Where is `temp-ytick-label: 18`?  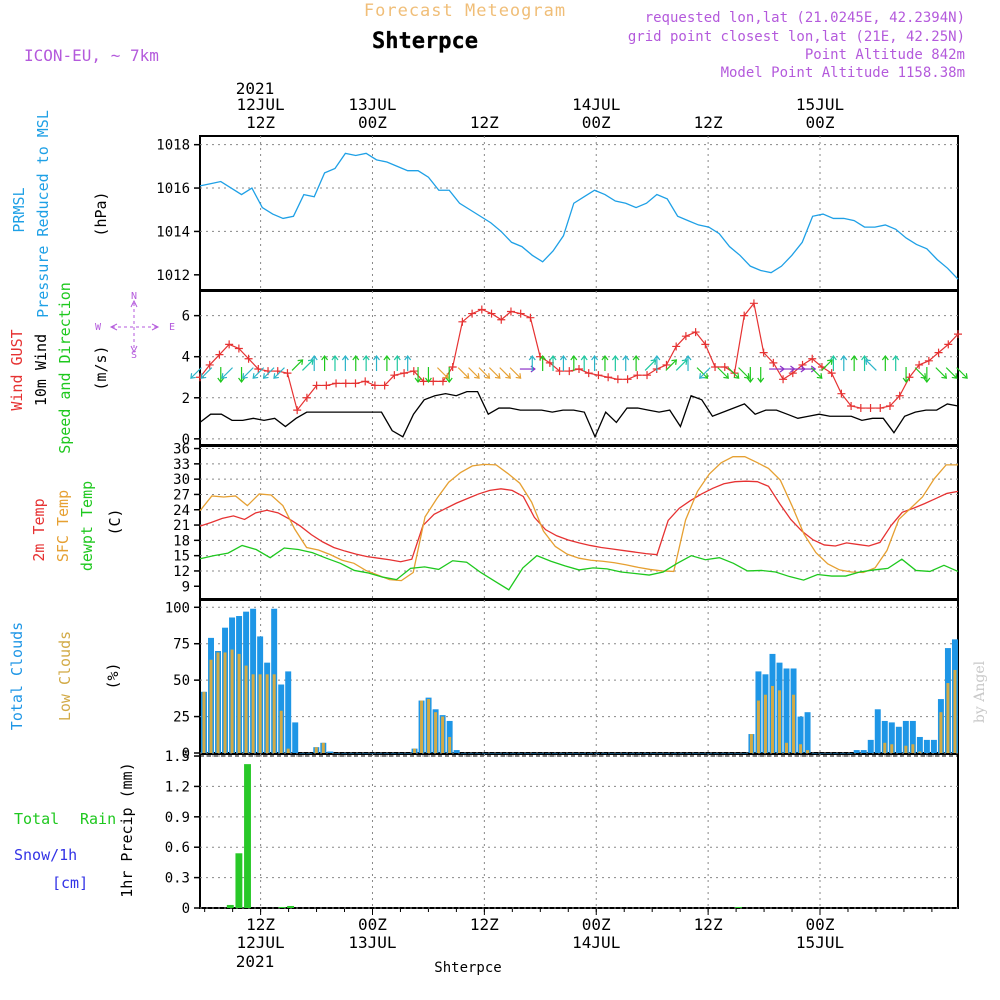
temp-ytick-label: 18 is located at coordinates (181, 541).